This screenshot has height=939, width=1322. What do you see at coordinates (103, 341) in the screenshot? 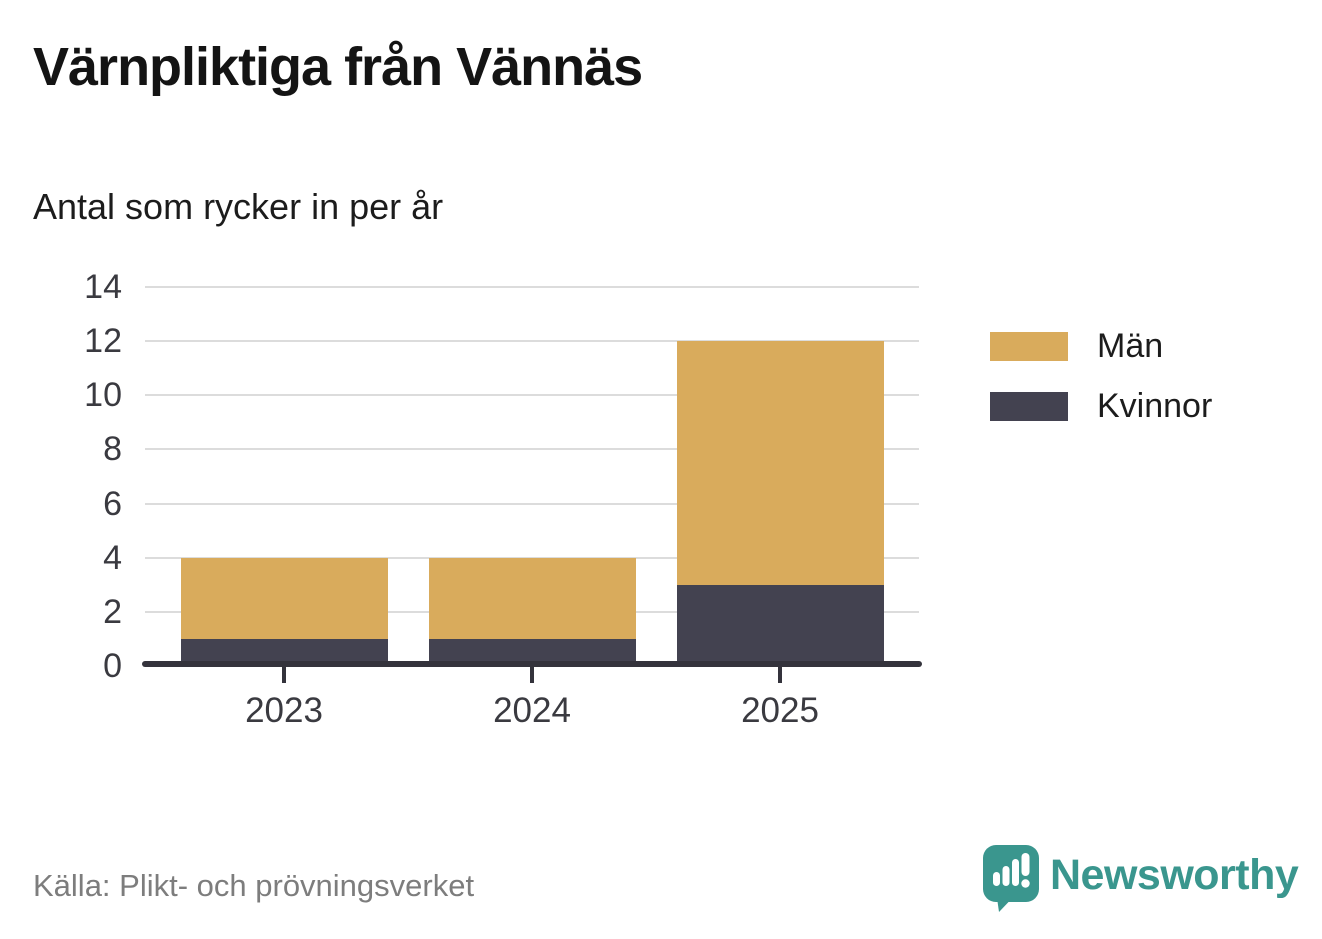
I see `y-axis-label-12: 12` at bounding box center [103, 341].